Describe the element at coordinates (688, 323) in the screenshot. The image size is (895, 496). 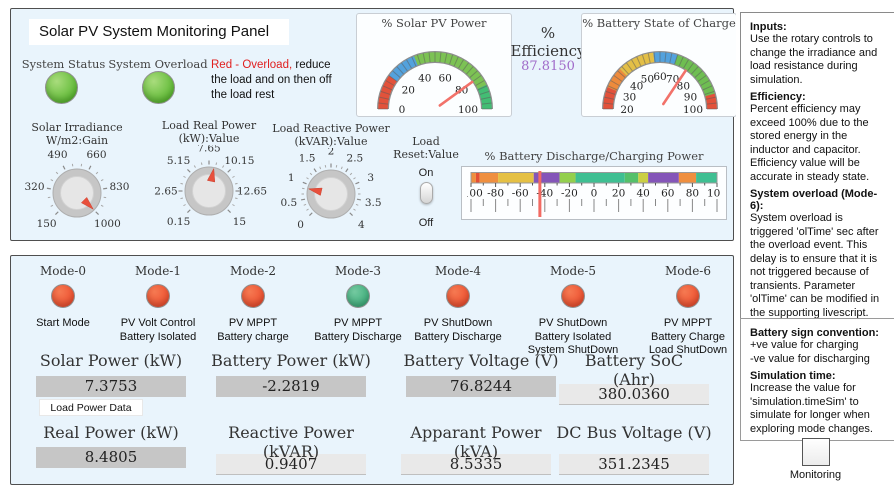
I see `mode-6-caption-1: PV MPPT` at that location.